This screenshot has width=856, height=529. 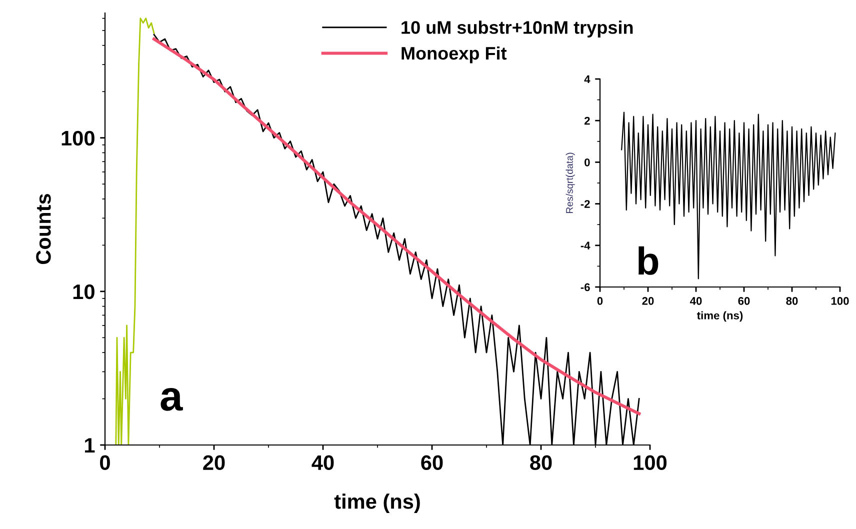 I want to click on y-tick-label: 0, so click(x=587, y=162).